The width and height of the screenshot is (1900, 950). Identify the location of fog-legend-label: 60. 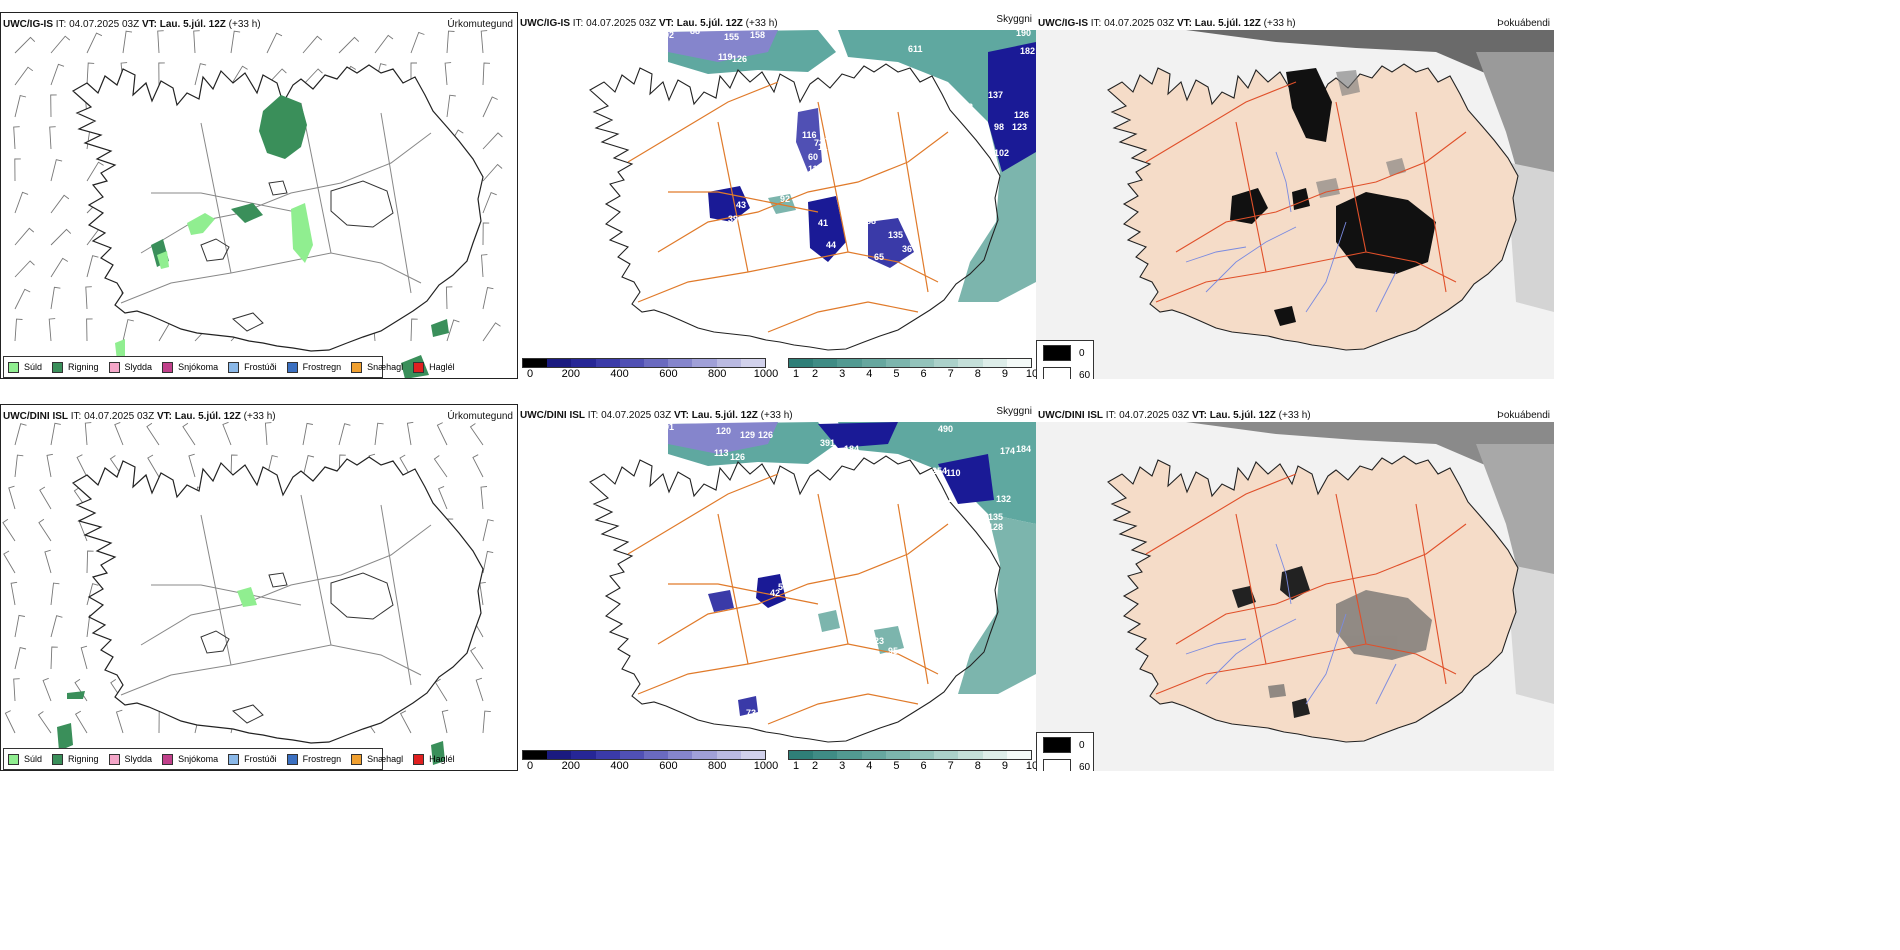
(1085, 374).